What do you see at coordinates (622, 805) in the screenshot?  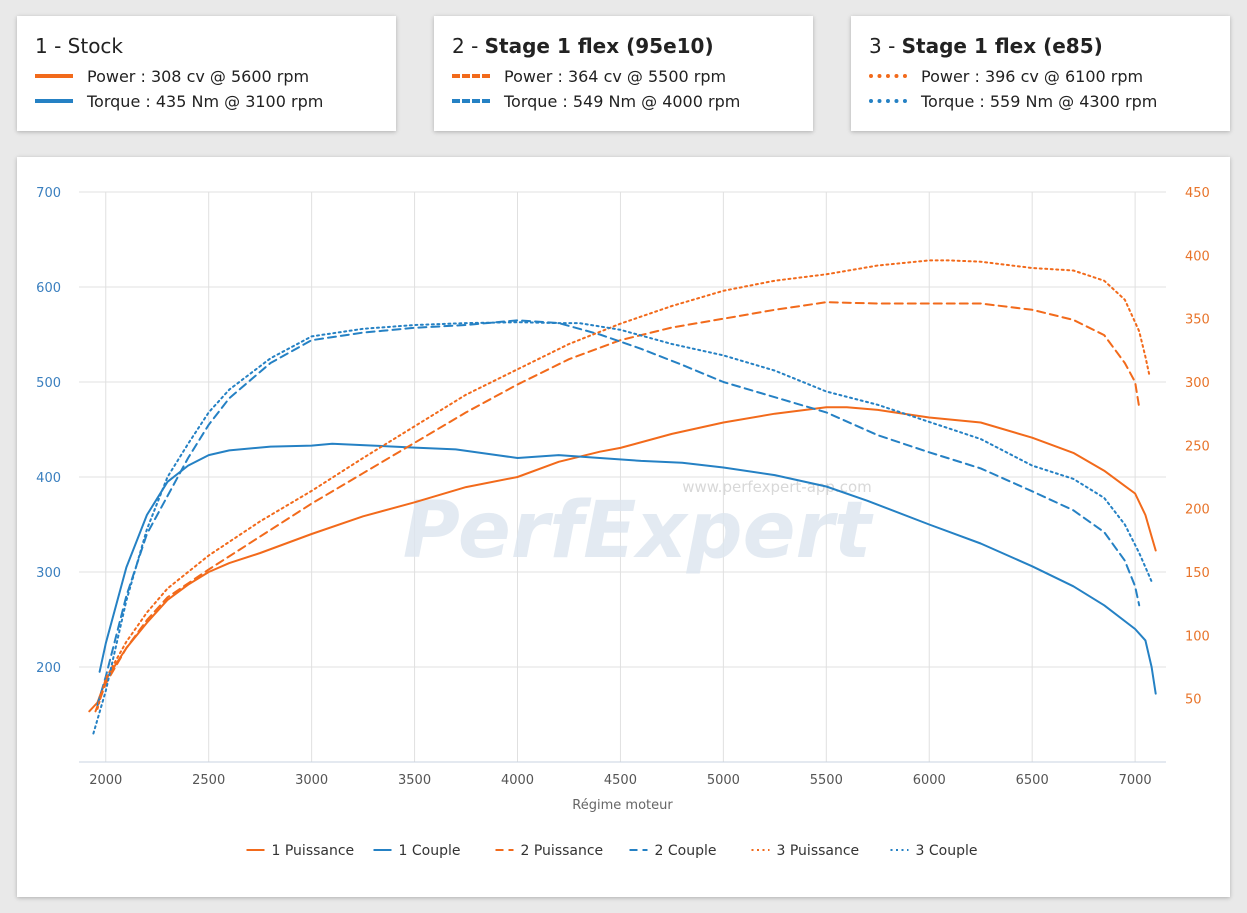 I see `x-axis-label: Régime moteur` at bounding box center [622, 805].